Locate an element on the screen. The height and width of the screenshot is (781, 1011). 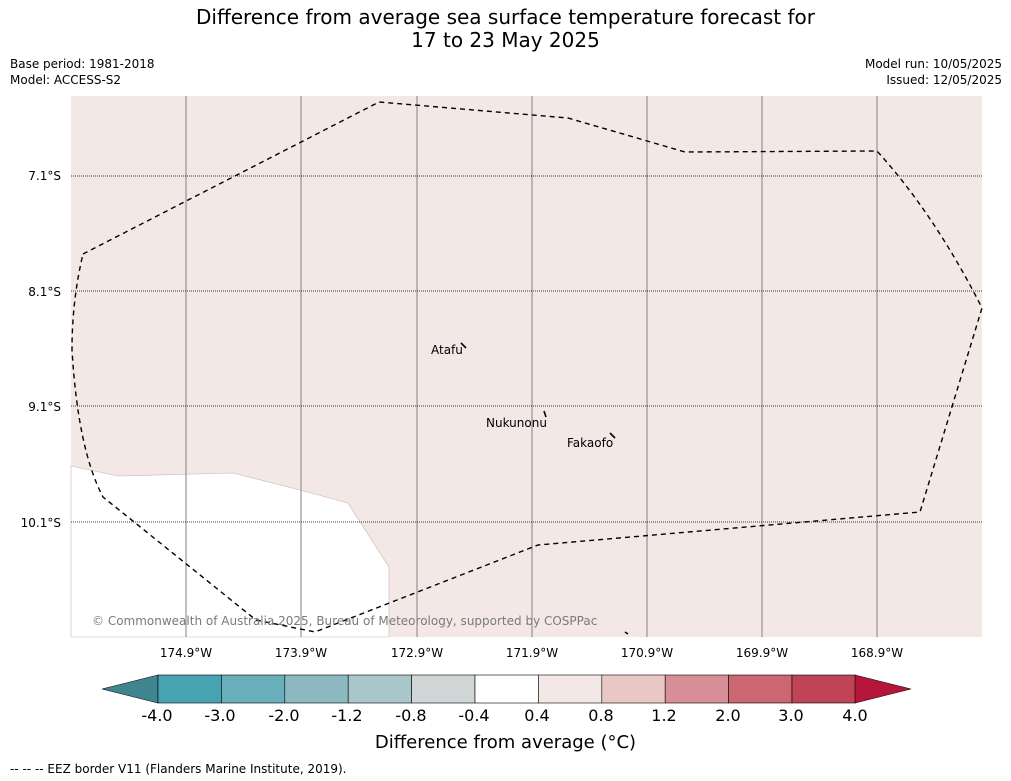
place-label-atafu: Atafu is located at coordinates (447, 350).